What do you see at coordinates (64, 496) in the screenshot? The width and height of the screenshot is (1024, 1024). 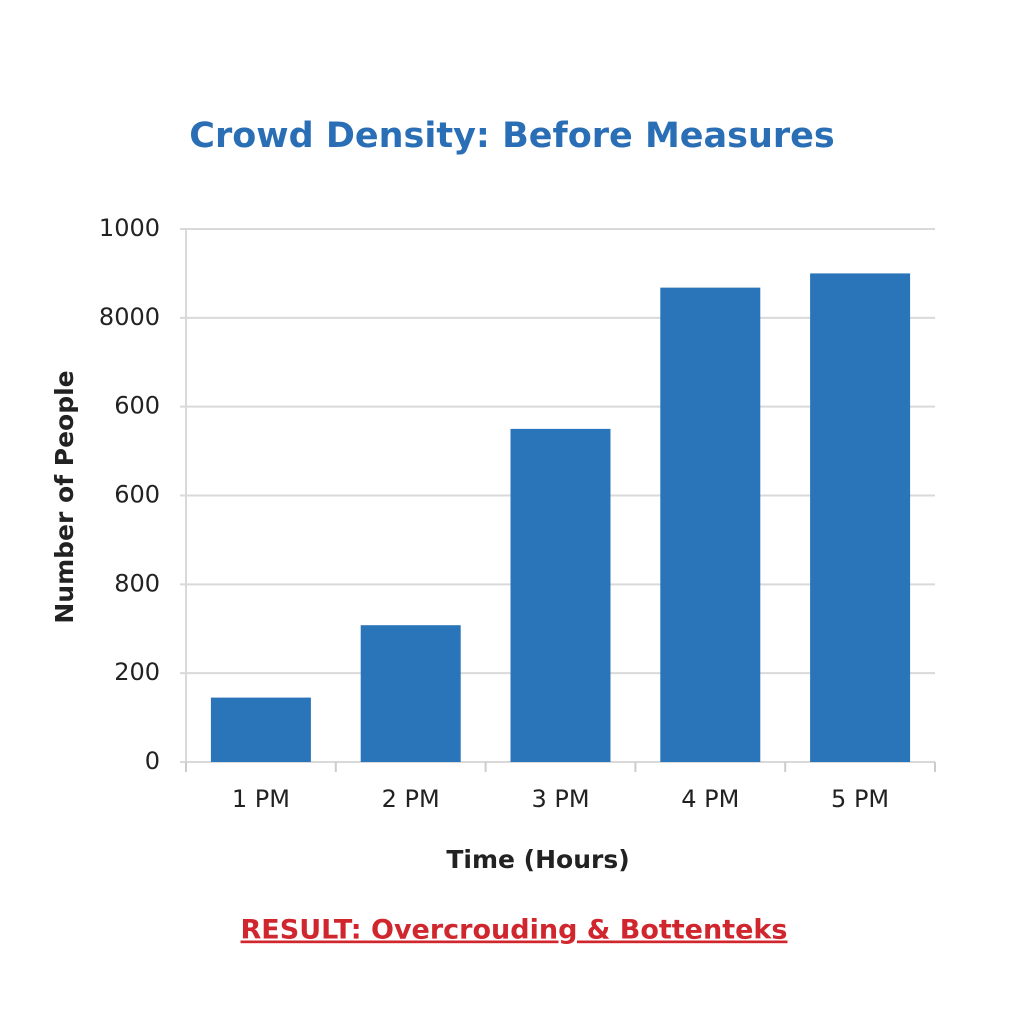 I see `y-axis-title: Number of People` at bounding box center [64, 496].